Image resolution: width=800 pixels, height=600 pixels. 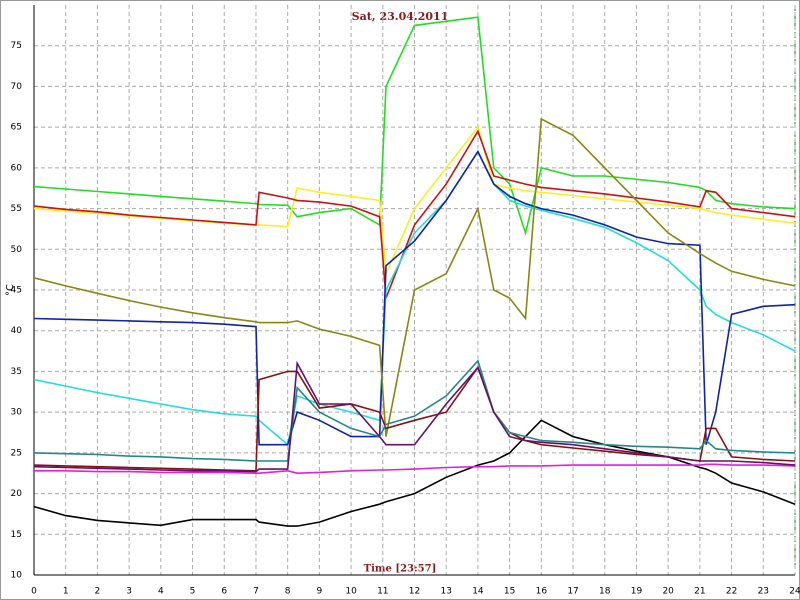 I want to click on x-tick-label: 8, so click(x=288, y=592).